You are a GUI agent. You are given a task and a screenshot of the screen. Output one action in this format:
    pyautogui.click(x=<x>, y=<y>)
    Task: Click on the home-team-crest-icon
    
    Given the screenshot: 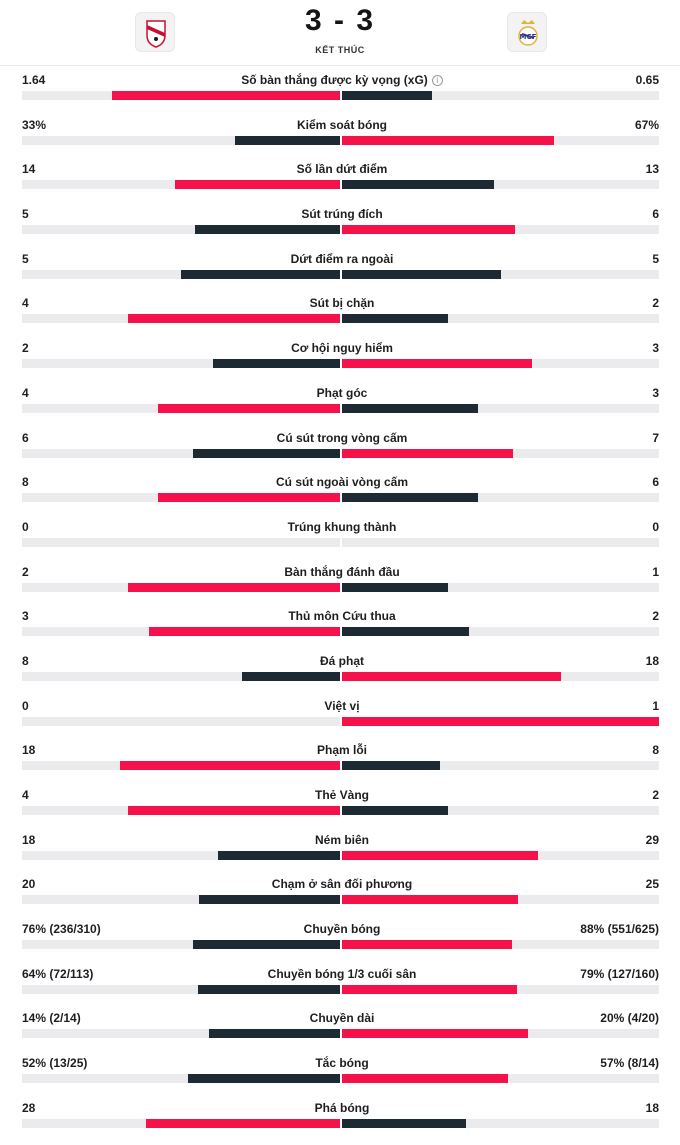 What is the action you would take?
    pyautogui.click(x=155, y=32)
    